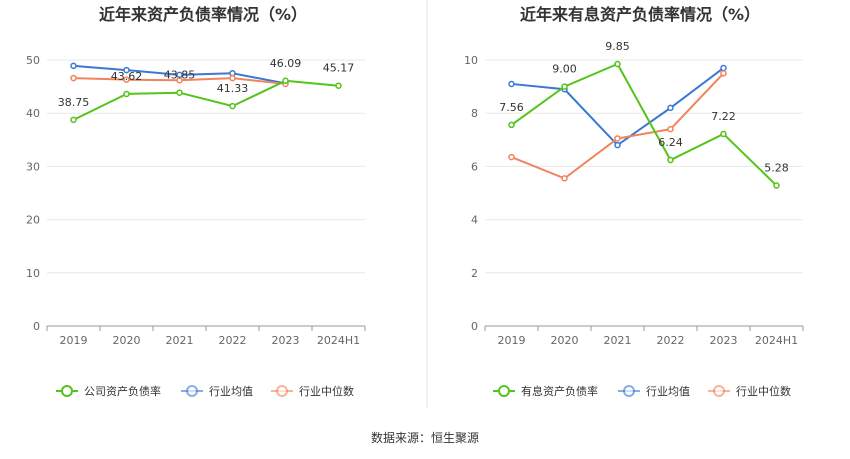  What do you see at coordinates (339, 68) in the screenshot?
I see `data-label: 45.17` at bounding box center [339, 68].